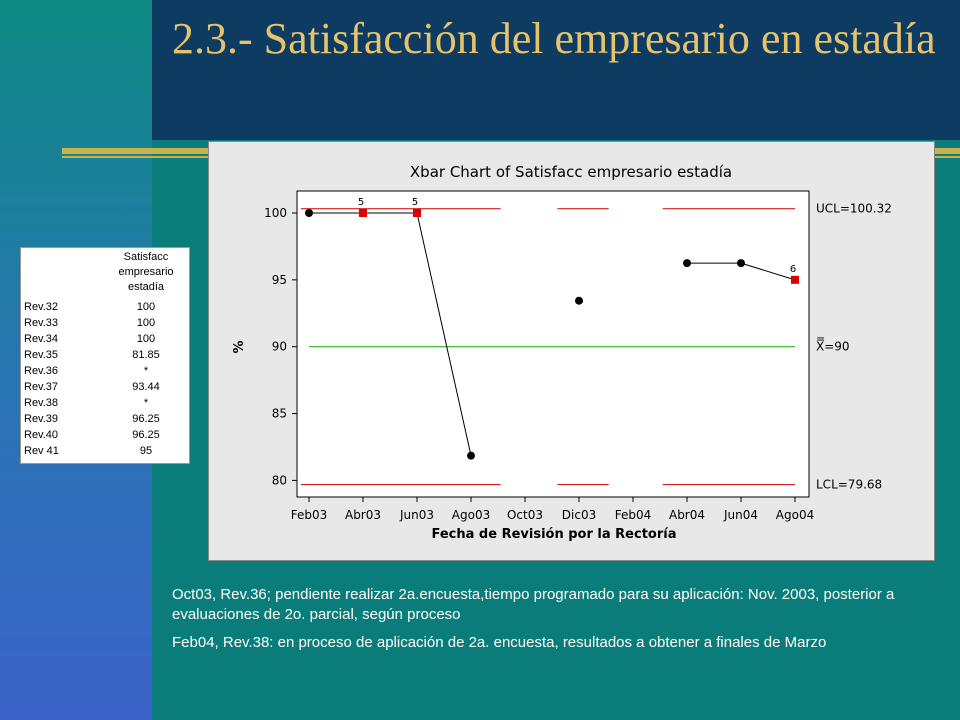 The height and width of the screenshot is (720, 960). What do you see at coordinates (41, 339) in the screenshot?
I see `table-row-label: Rev.34` at bounding box center [41, 339].